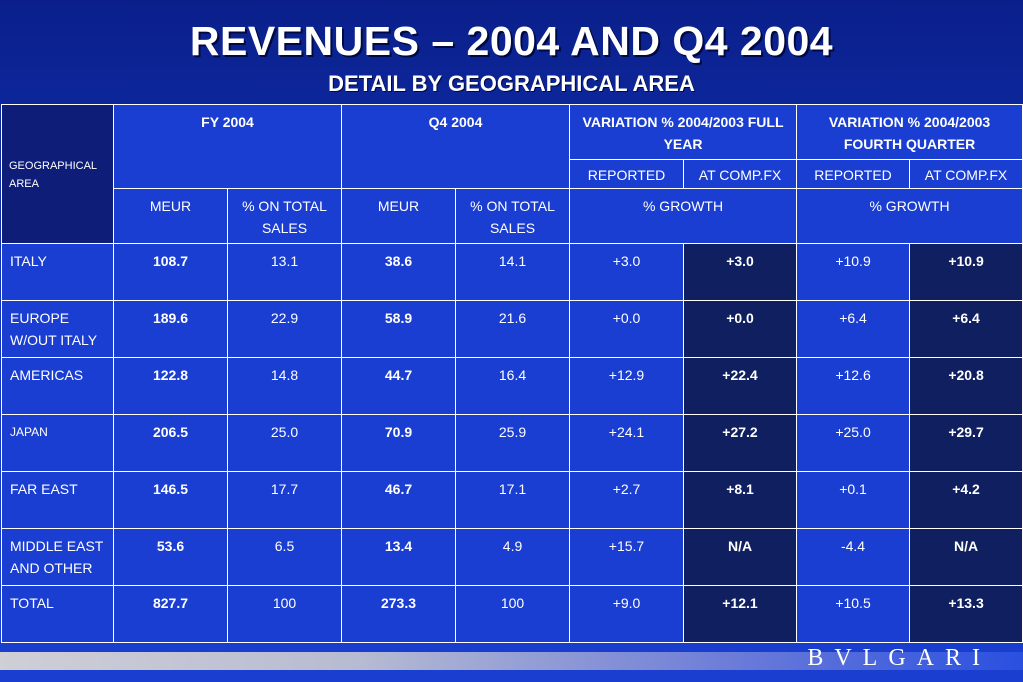  I want to click on q4-pct-cell: 100, so click(513, 614).